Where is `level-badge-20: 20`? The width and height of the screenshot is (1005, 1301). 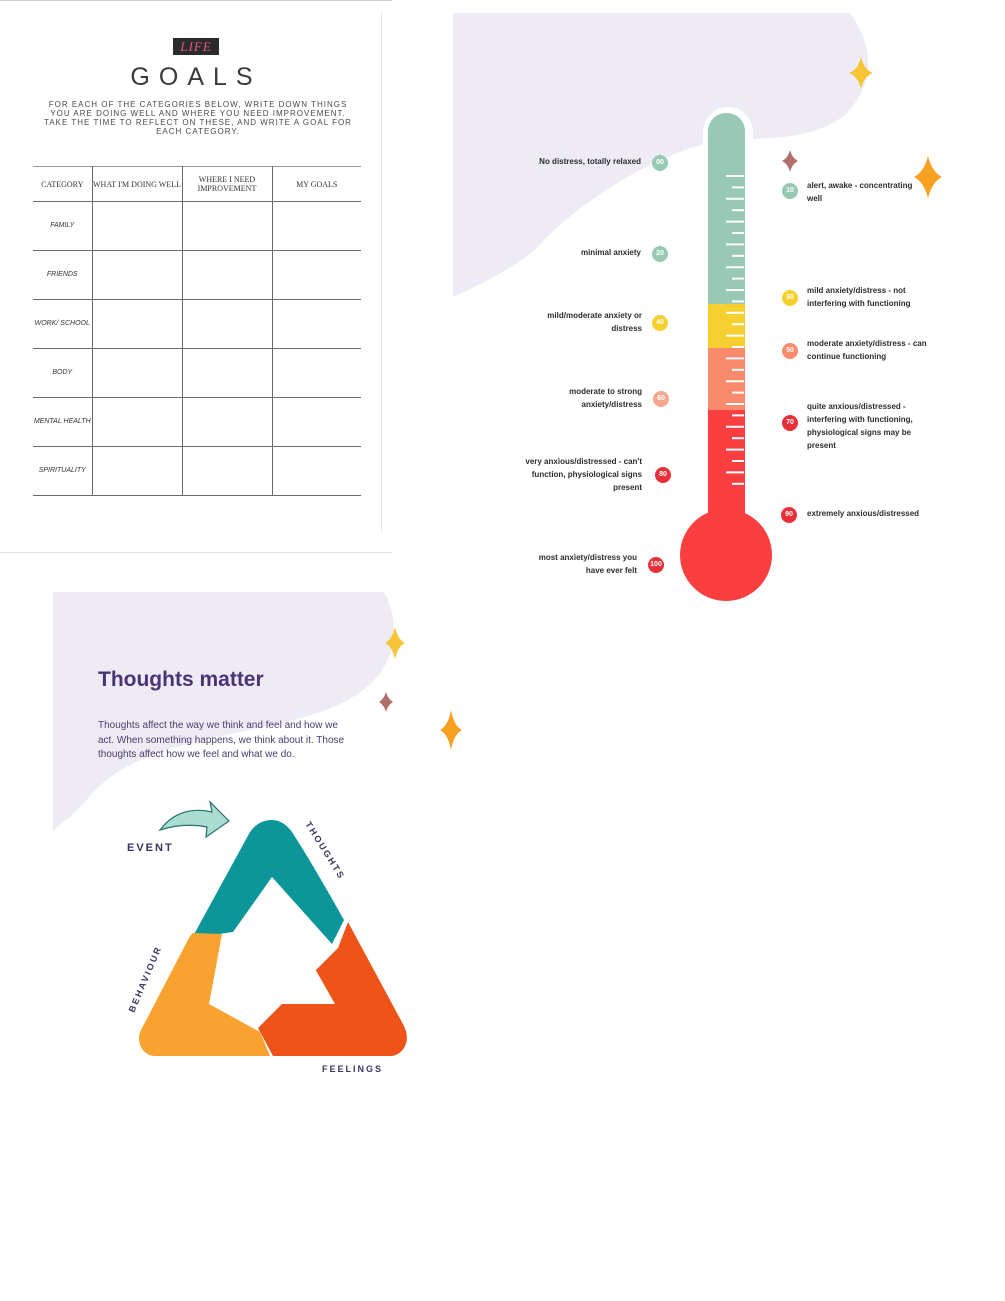
level-badge-20: 20 is located at coordinates (660, 254).